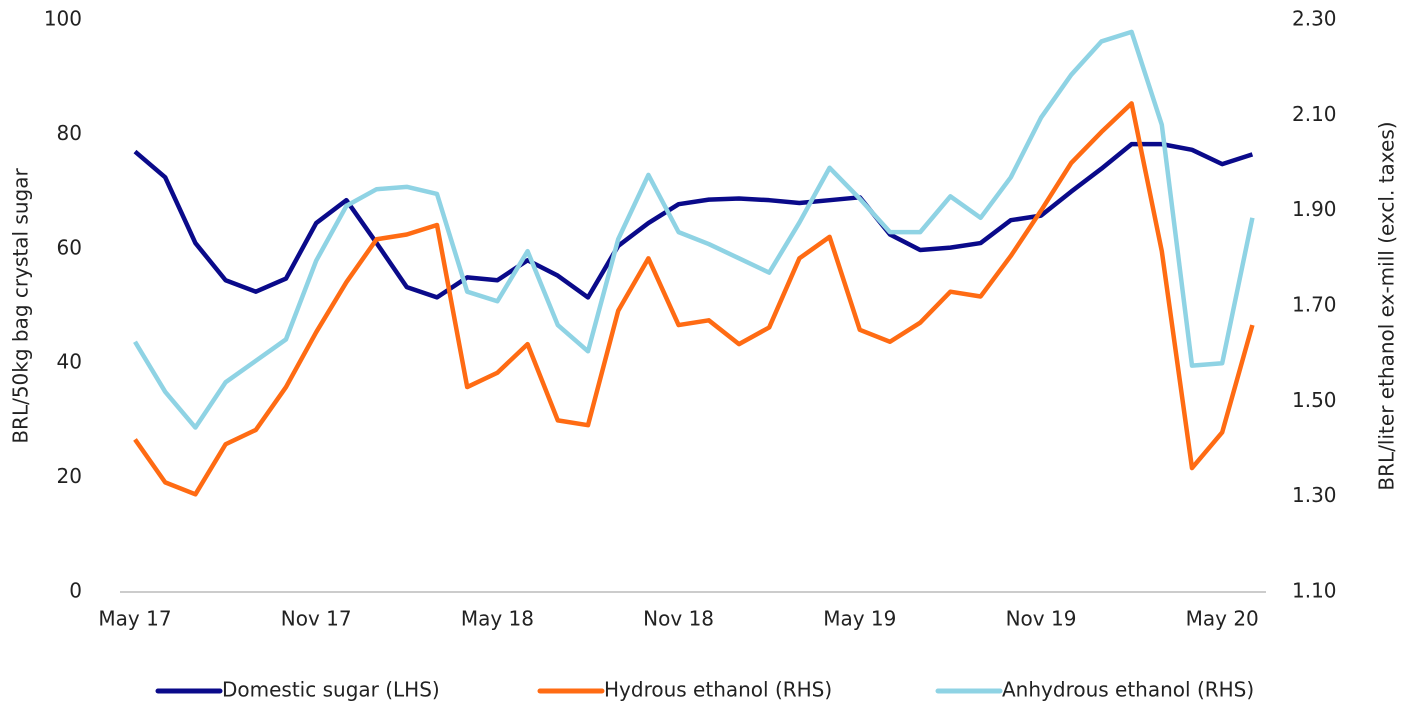 The height and width of the screenshot is (709, 1410). What do you see at coordinates (1314, 114) in the screenshot?
I see `y2-tick-label: 2.10` at bounding box center [1314, 114].